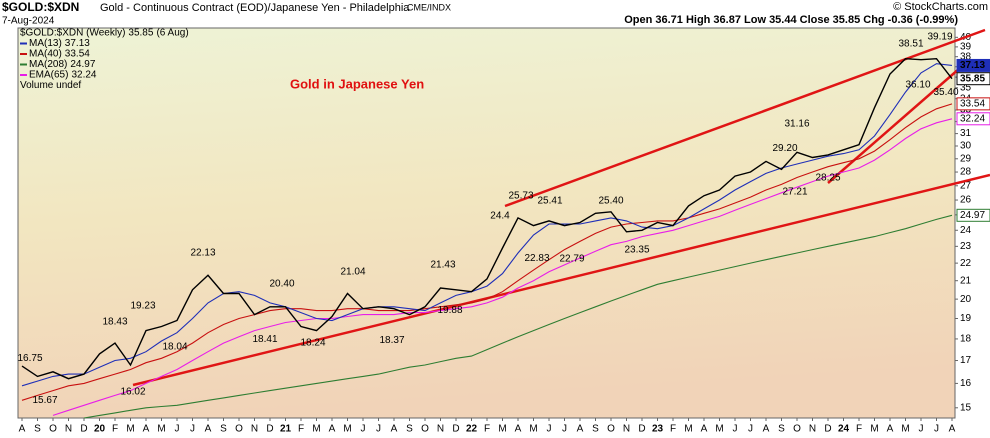 This screenshot has height=438, width=990. I want to click on annotation: 18.24, so click(312, 343).